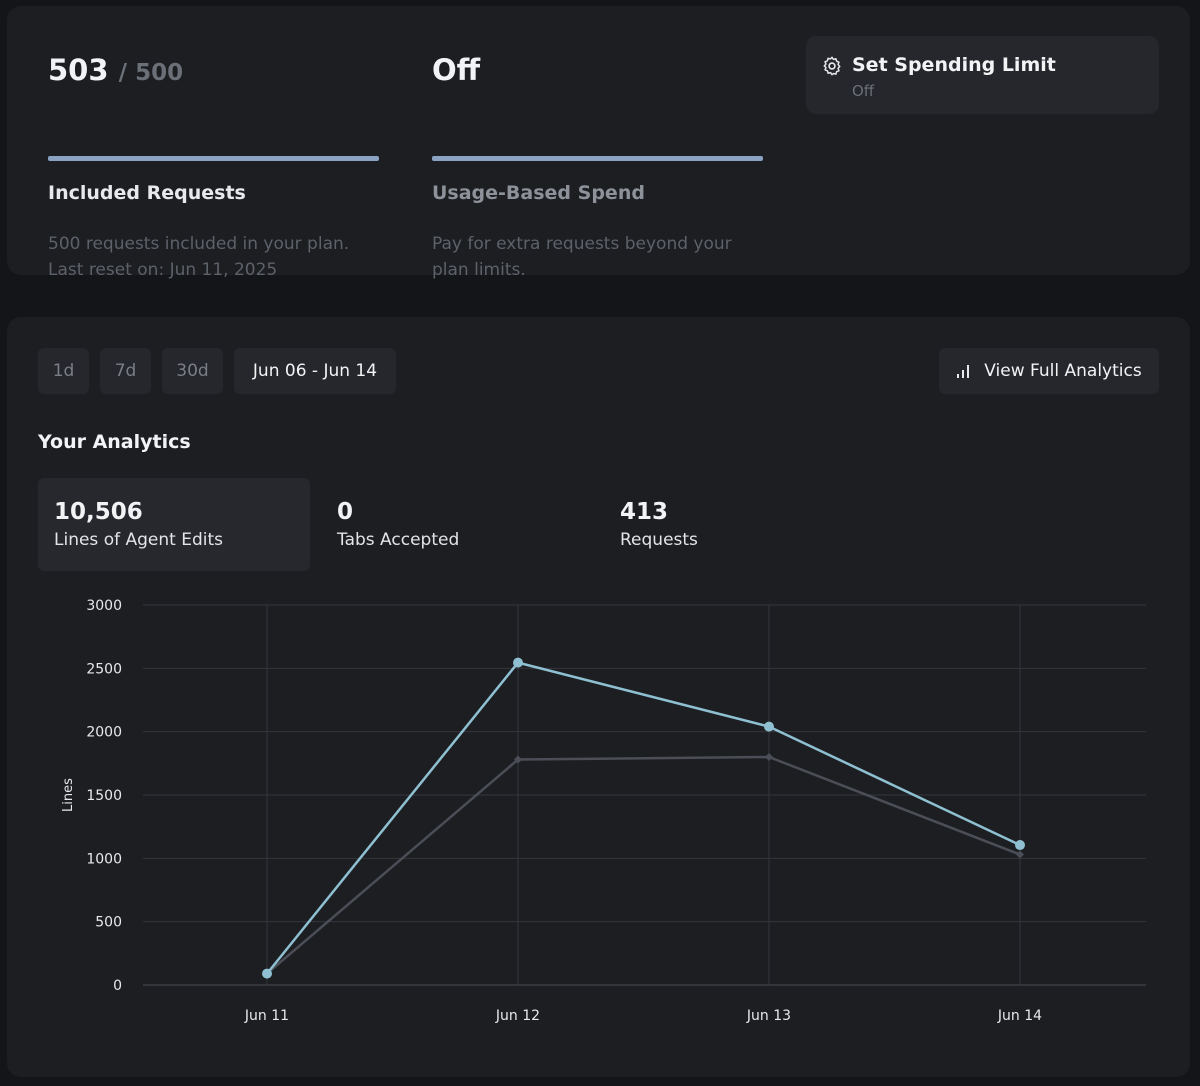  I want to click on view-full-analytics-button: View Full Analytics, so click(1049, 371).